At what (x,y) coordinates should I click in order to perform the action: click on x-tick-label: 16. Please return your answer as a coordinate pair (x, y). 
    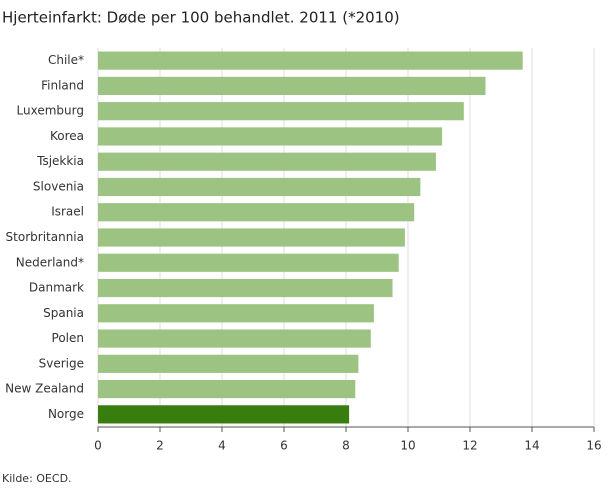
    Looking at the image, I should click on (593, 446).